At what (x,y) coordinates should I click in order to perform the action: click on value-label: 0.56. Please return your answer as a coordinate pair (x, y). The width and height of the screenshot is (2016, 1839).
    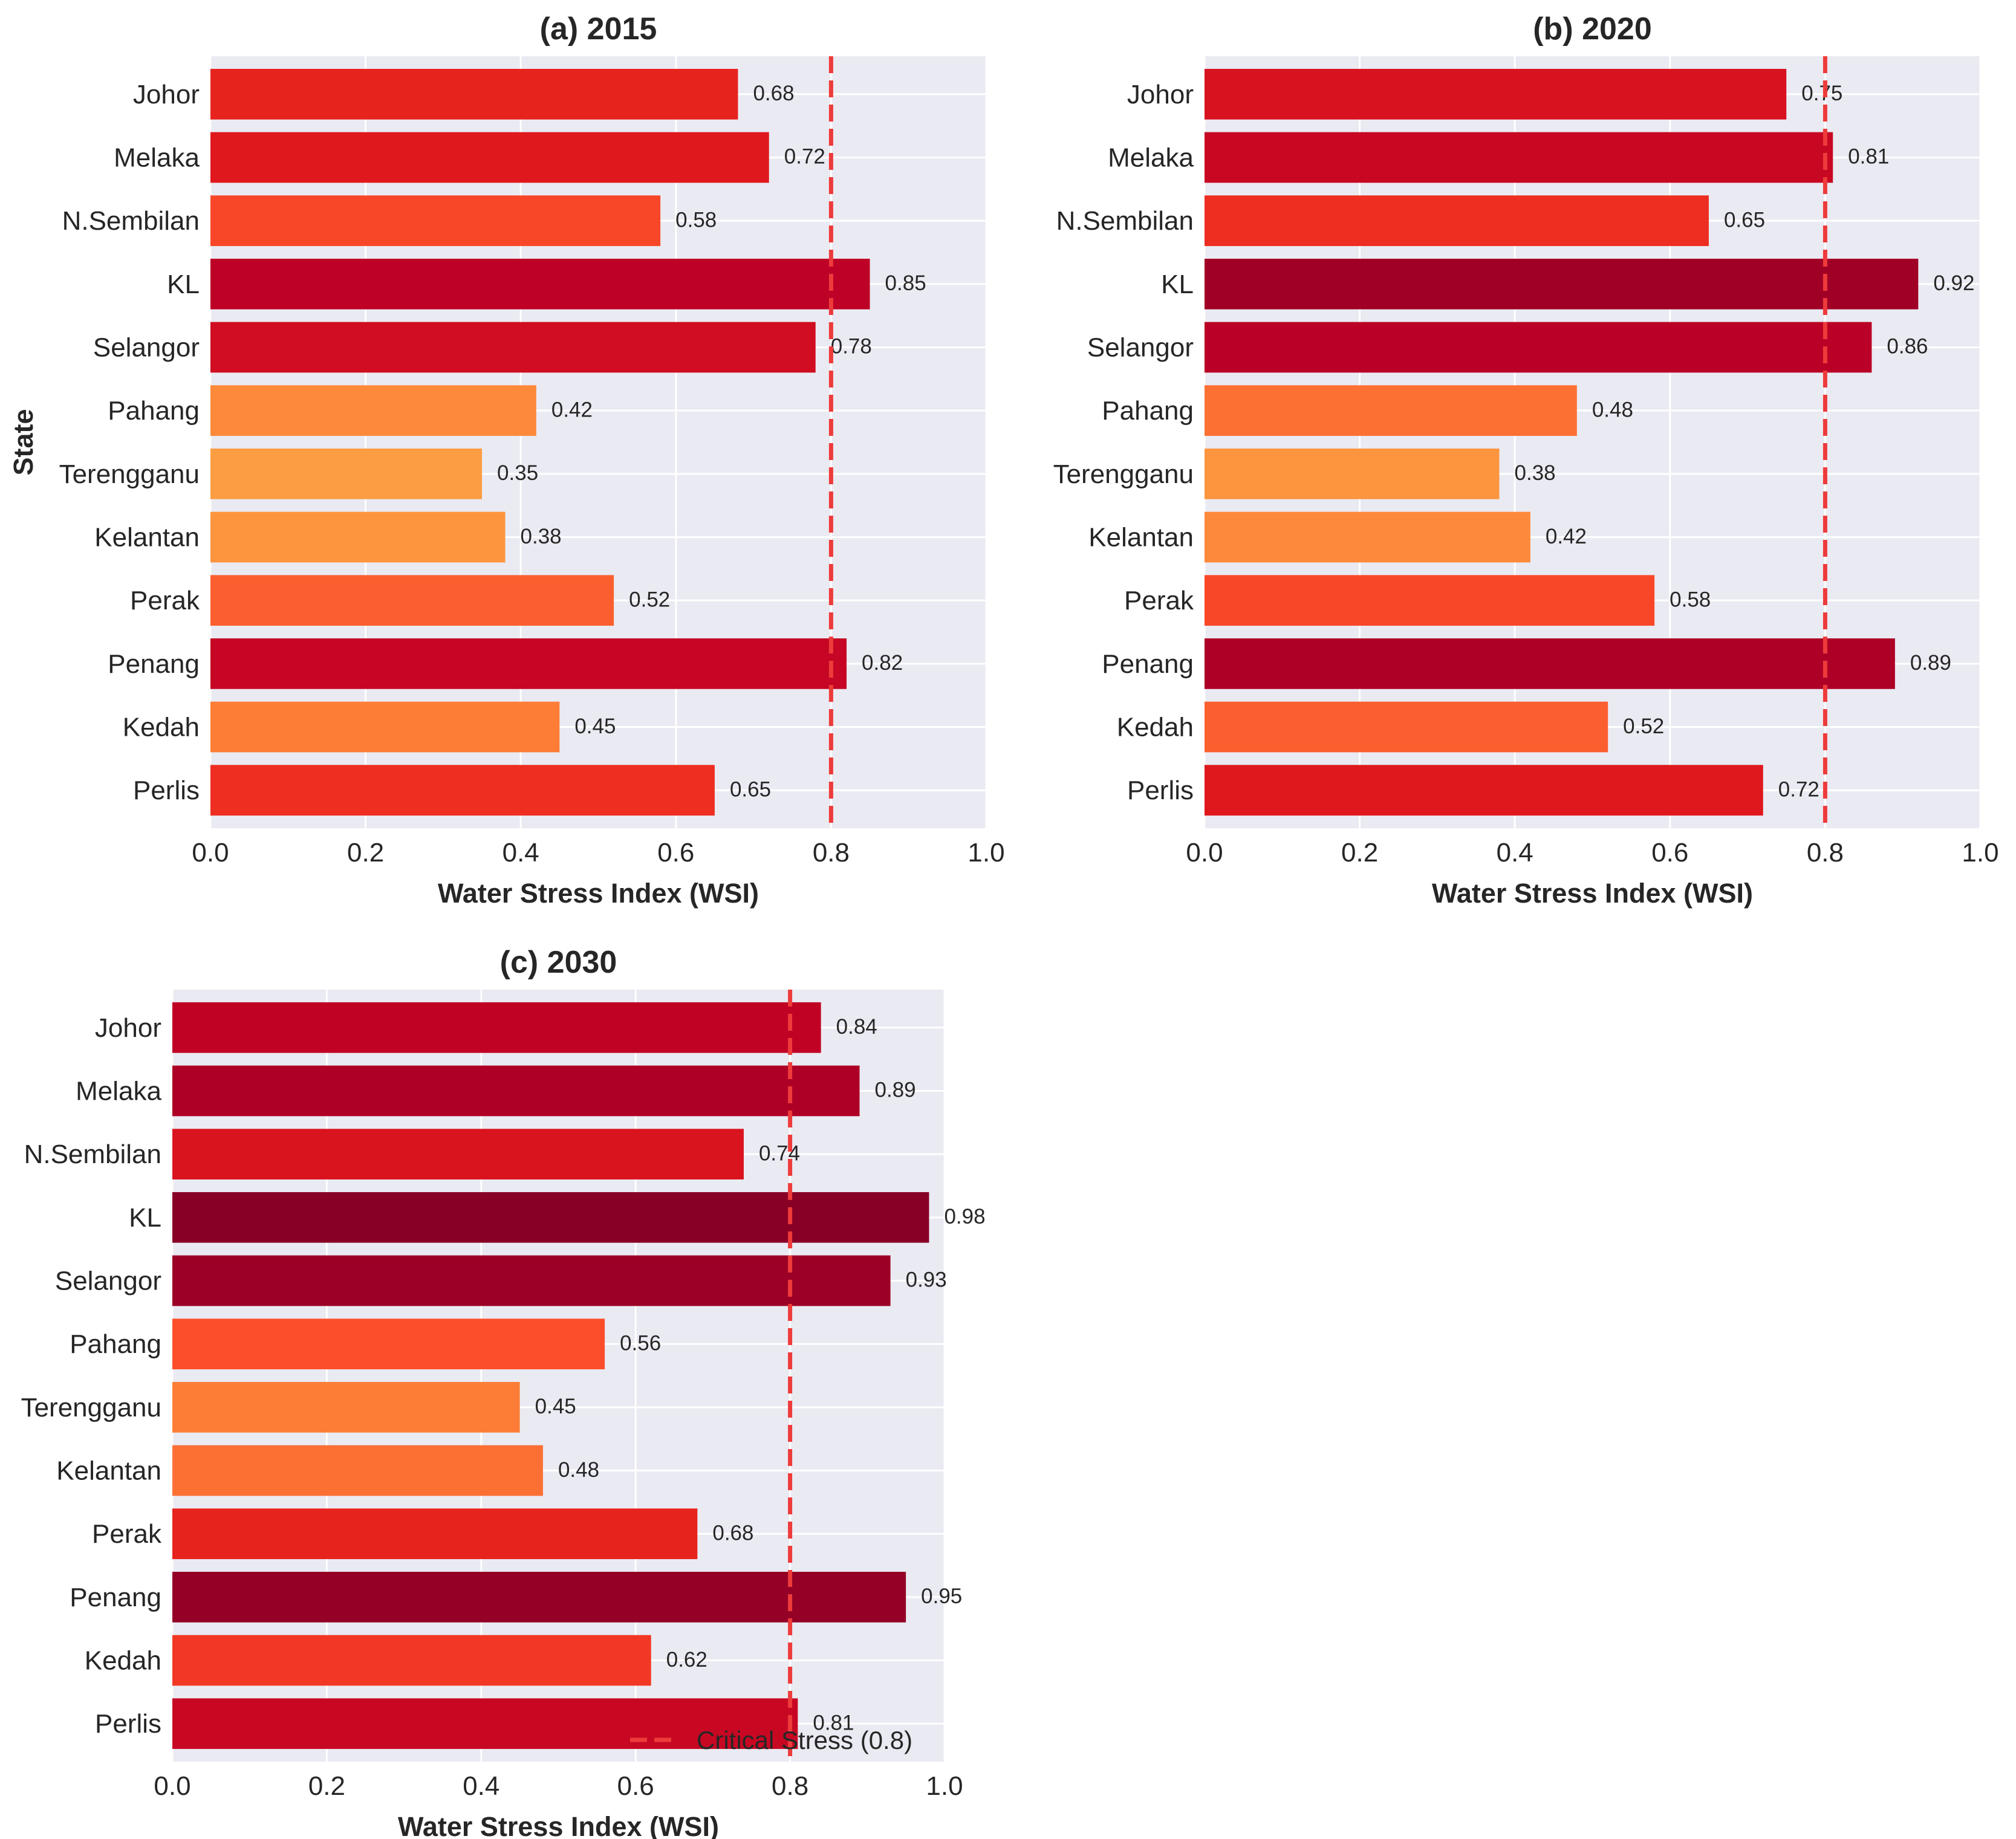
    Looking at the image, I should click on (640, 1343).